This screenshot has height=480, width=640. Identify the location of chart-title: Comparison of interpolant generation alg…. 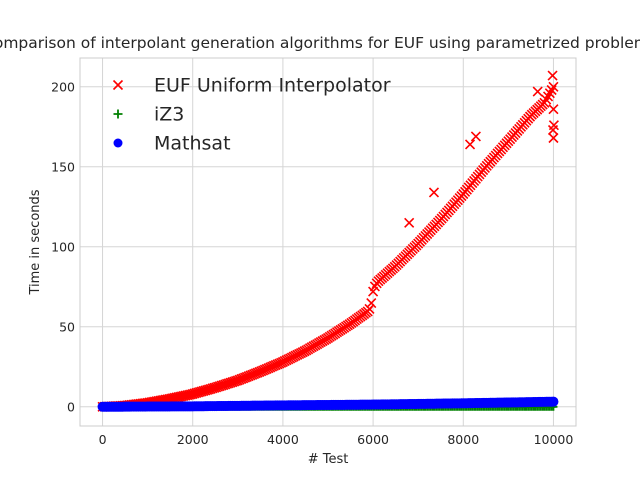
(320, 43).